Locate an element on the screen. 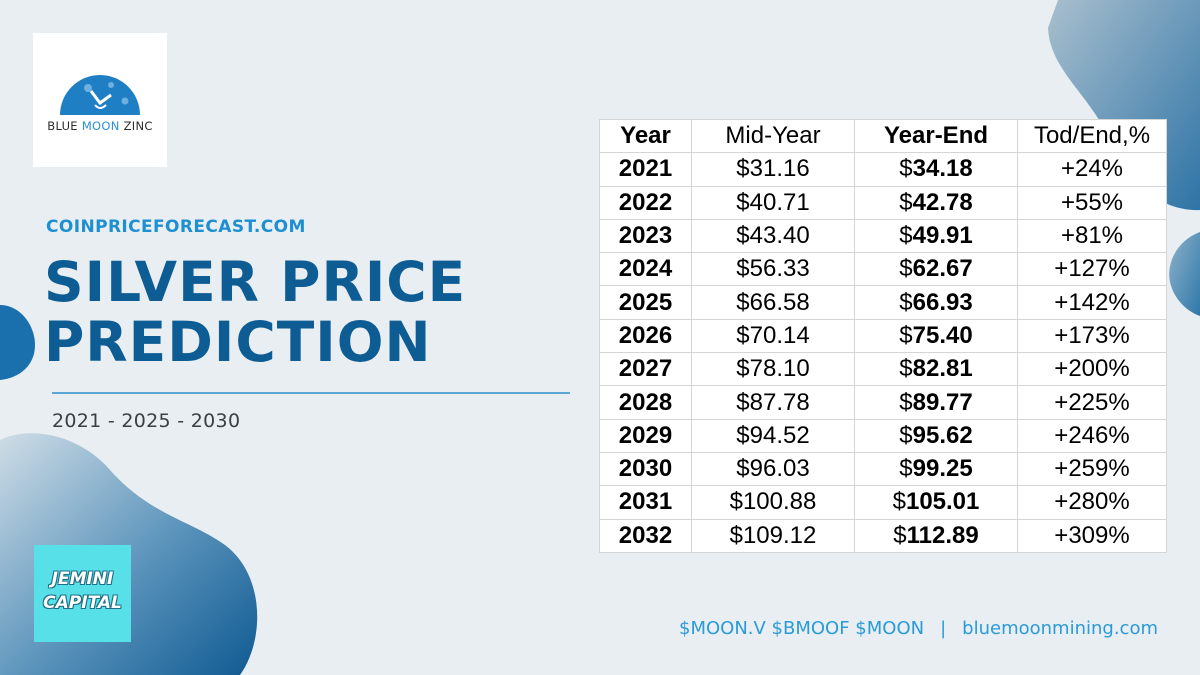 The height and width of the screenshot is (675, 1200). site-name: COINPRICEFORECAST.COM is located at coordinates (176, 227).